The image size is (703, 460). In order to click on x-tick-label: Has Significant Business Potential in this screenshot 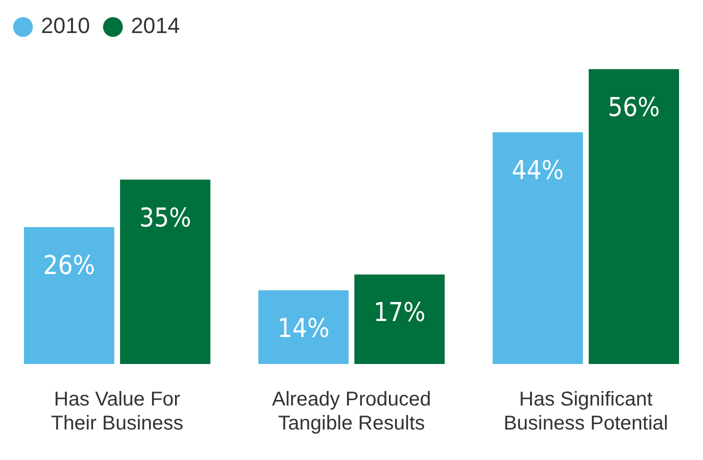, I will do `click(586, 411)`.